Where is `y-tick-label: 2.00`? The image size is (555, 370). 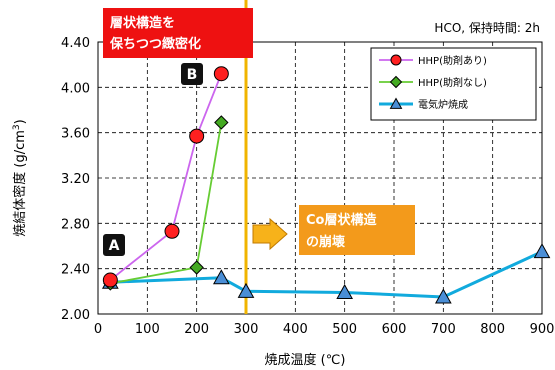
y-tick-label: 2.00 is located at coordinates (75, 315).